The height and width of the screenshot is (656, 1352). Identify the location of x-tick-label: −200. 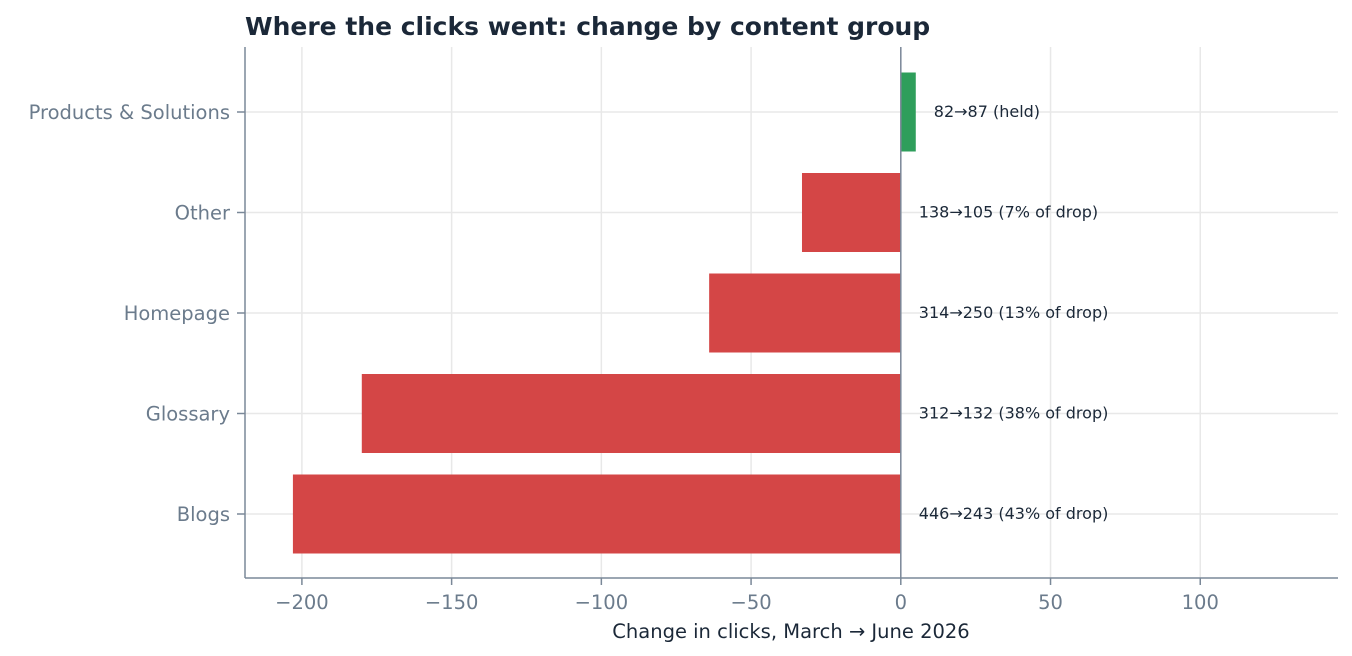
(302, 602).